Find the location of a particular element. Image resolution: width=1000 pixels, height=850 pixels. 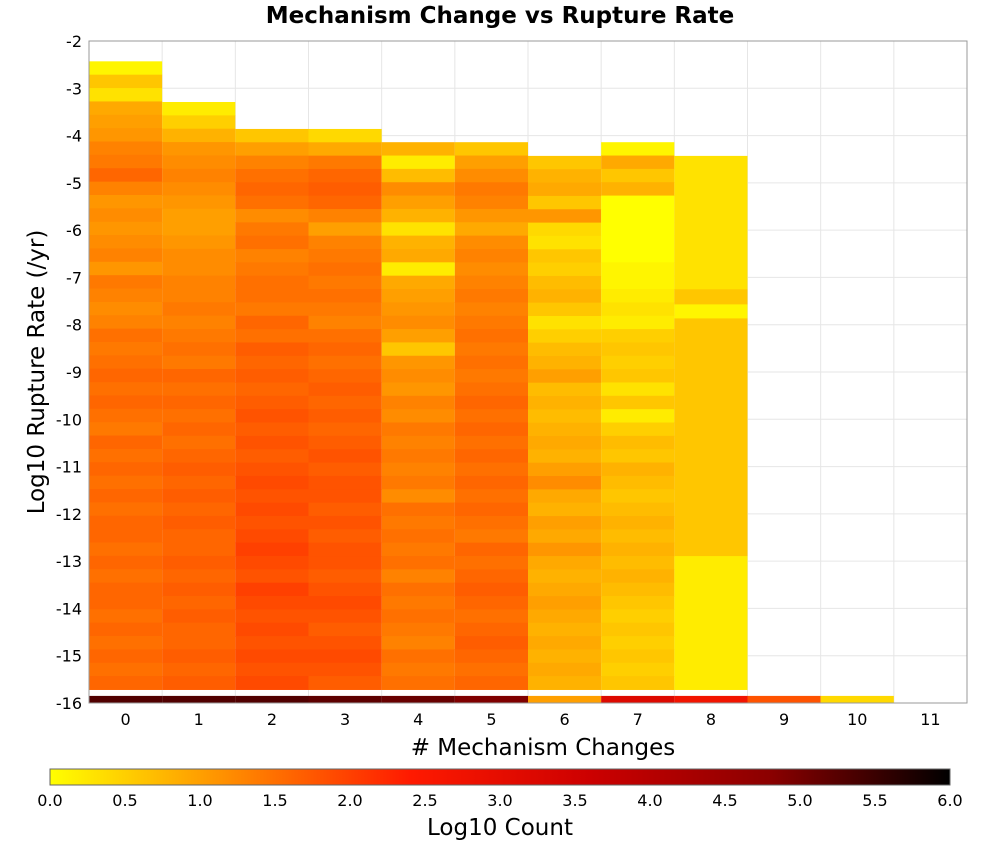

colorbar-tick-label: 5.0 is located at coordinates (799, 800).